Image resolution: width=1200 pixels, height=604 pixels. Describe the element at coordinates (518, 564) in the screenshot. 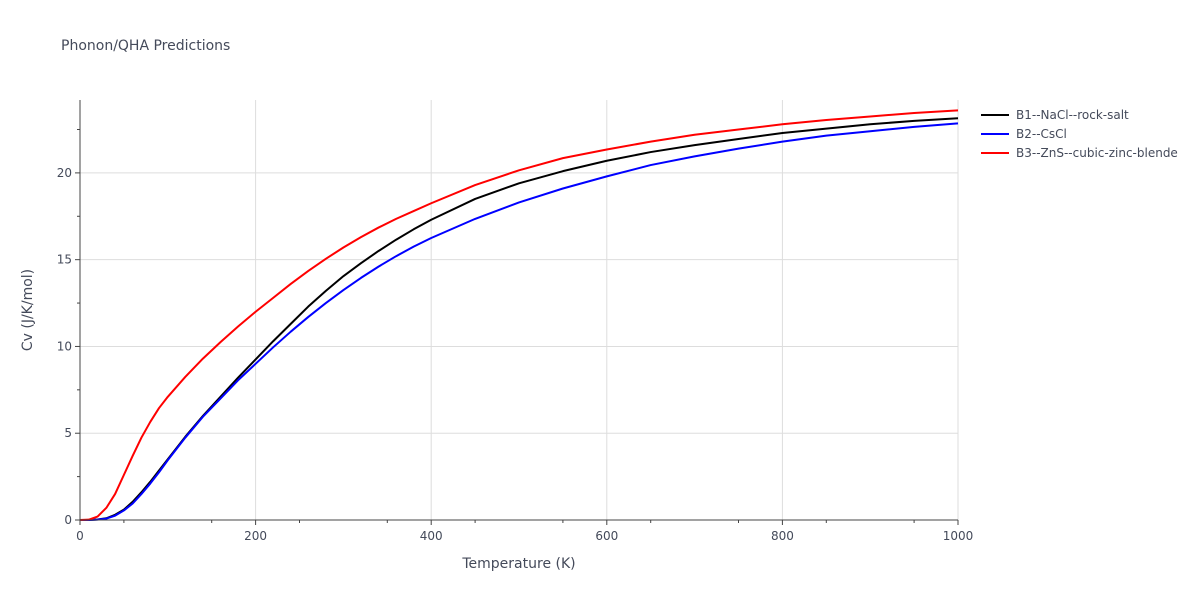

I see `x-axis-title: Temperature (K)` at that location.